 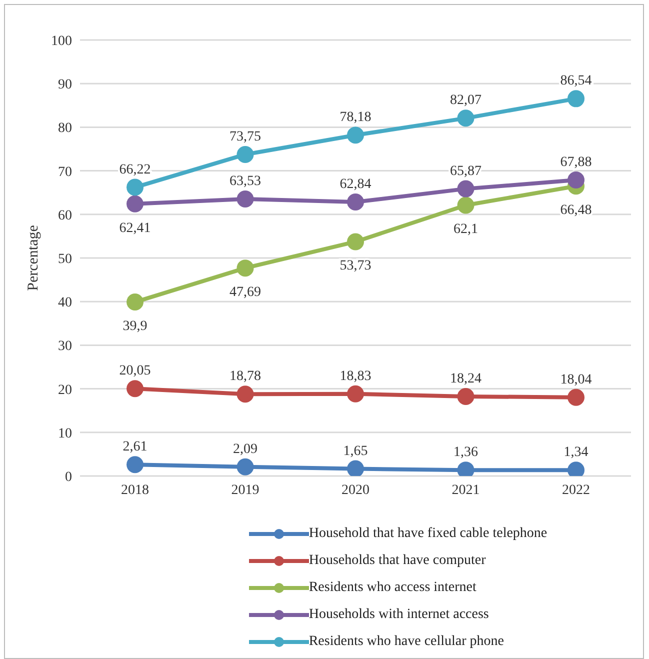 I want to click on data-label: 2,61, so click(x=135, y=447).